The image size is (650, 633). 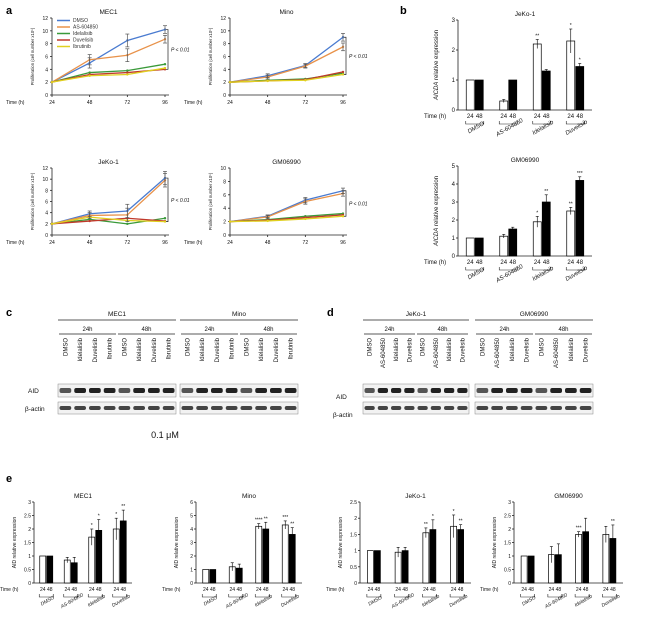 I want to click on y-tick-label: 0.5, so click(x=27, y=571).